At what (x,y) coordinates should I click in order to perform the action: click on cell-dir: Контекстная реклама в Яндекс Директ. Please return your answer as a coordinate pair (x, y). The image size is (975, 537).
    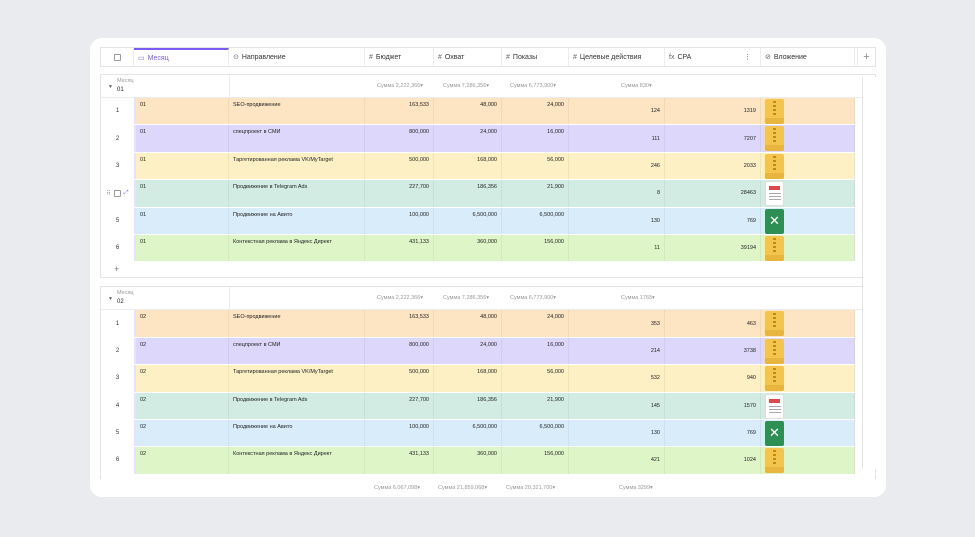
    Looking at the image, I should click on (297, 248).